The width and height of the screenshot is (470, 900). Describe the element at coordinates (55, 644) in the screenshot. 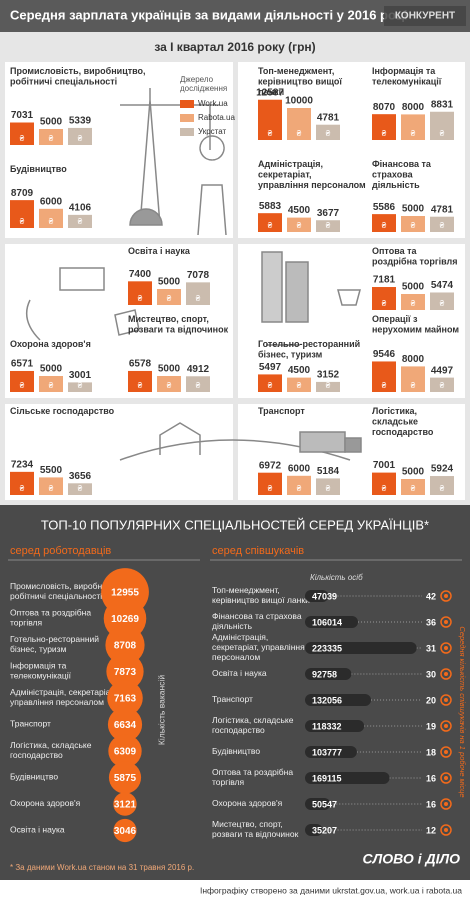

I see `category-label: Готельно-ресторанний бізнес, туризм` at that location.